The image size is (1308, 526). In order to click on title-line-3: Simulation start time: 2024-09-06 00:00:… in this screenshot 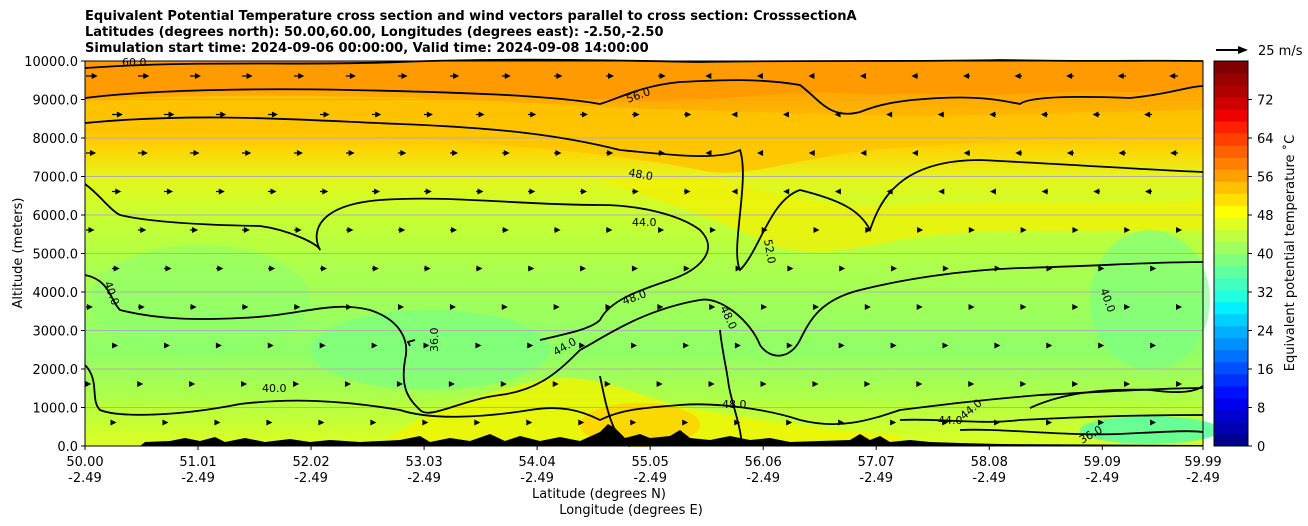, I will do `click(367, 48)`.